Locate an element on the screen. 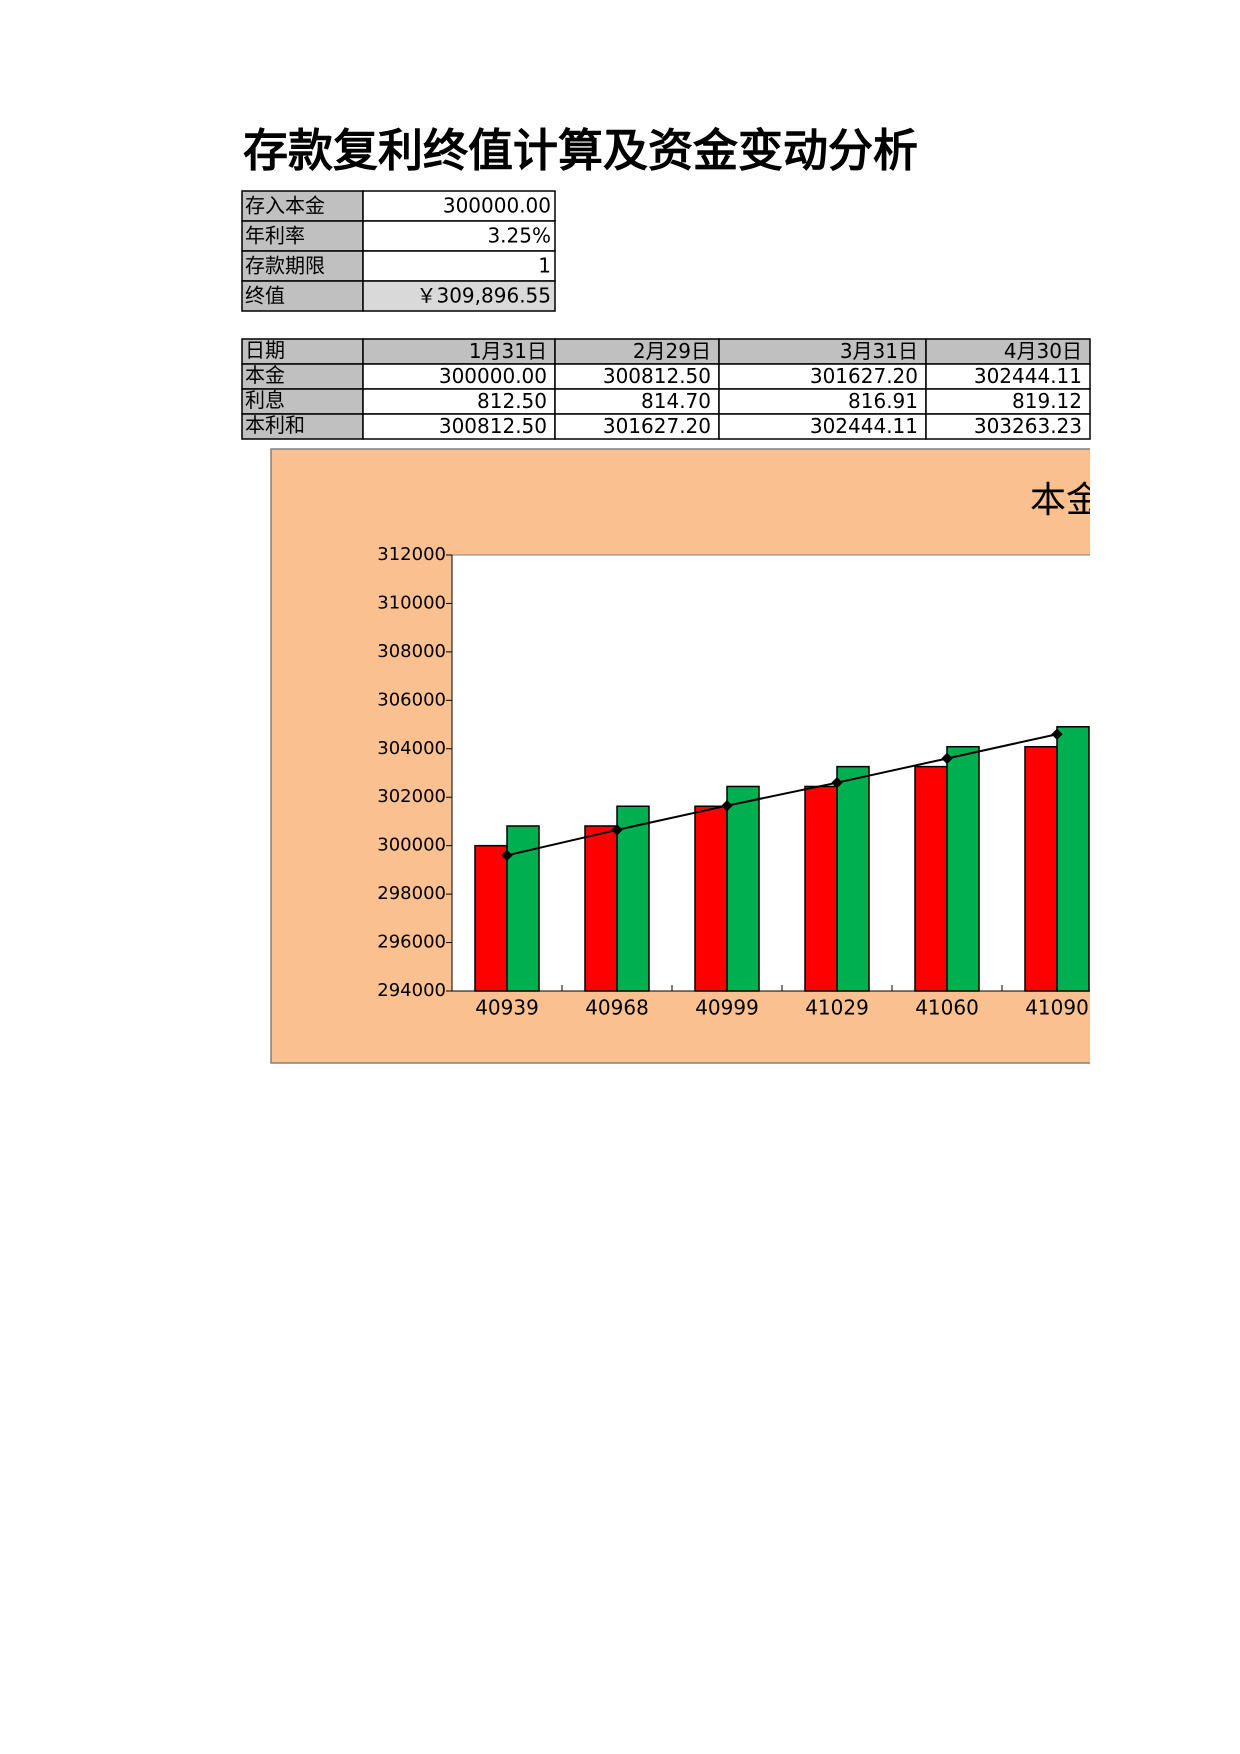 The image size is (1240, 1754). x-tick-label: 41029 is located at coordinates (837, 1008).